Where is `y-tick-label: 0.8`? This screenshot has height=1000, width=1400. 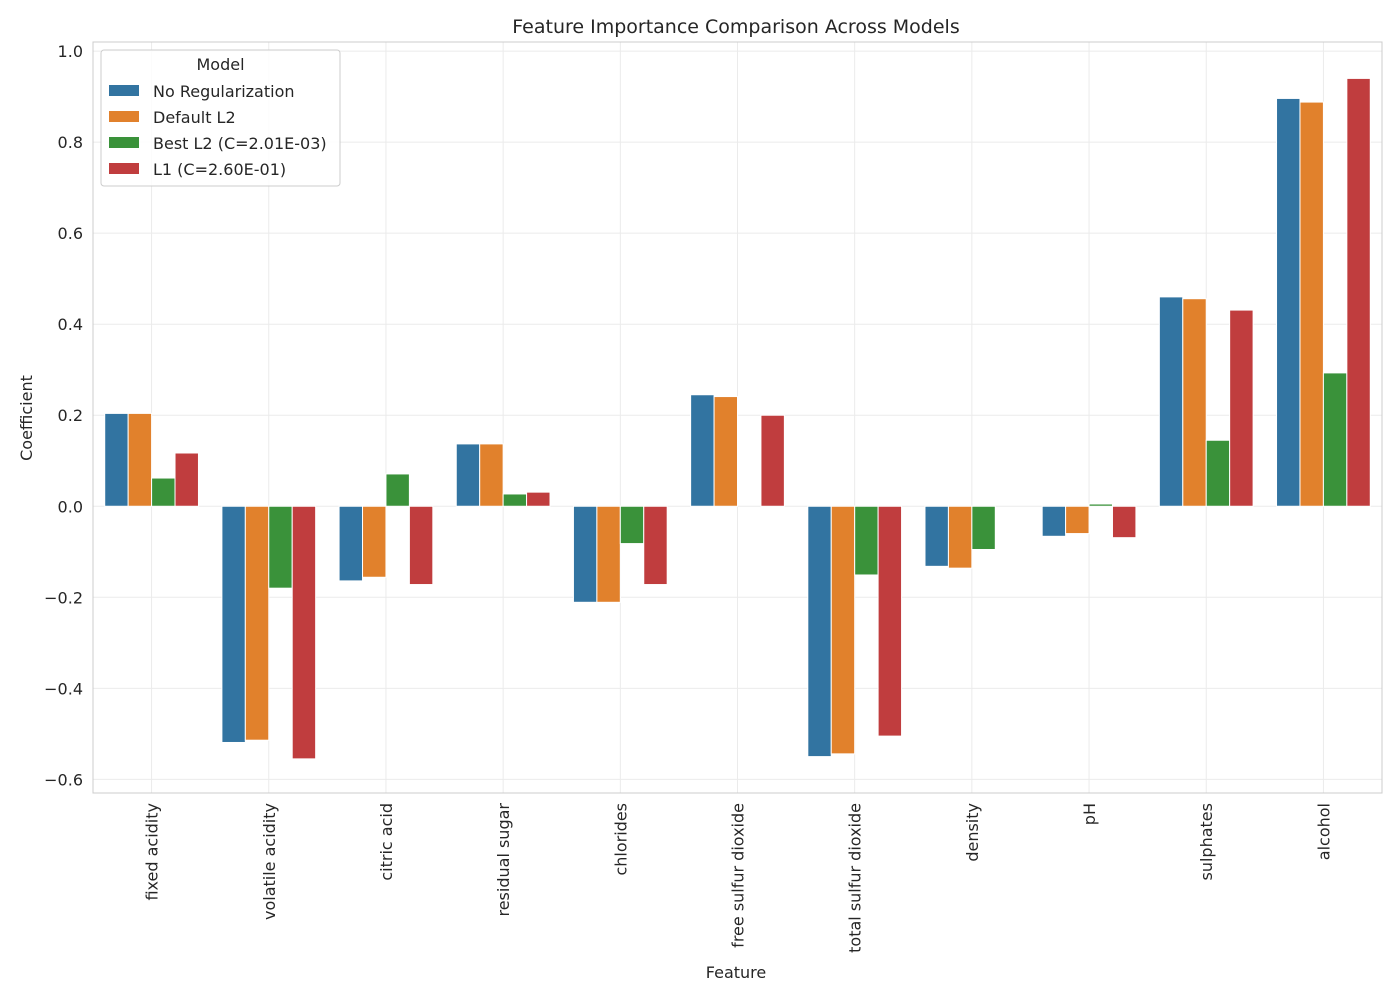 y-tick-label: 0.8 is located at coordinates (70, 142).